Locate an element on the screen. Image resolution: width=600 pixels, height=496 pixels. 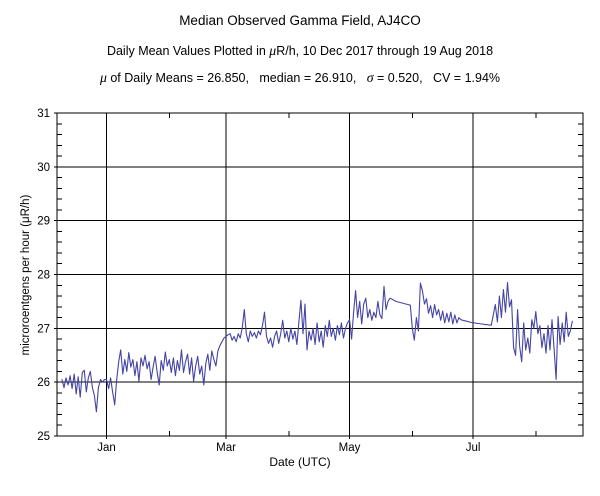
greek-symbol: σ is located at coordinates (370, 77).